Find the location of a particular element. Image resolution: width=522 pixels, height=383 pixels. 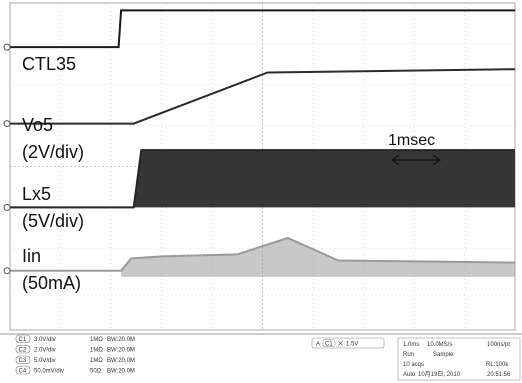

channel-row-c4: C4 50.0mV/div 50Ω BW:20.0M is located at coordinates (75, 370).